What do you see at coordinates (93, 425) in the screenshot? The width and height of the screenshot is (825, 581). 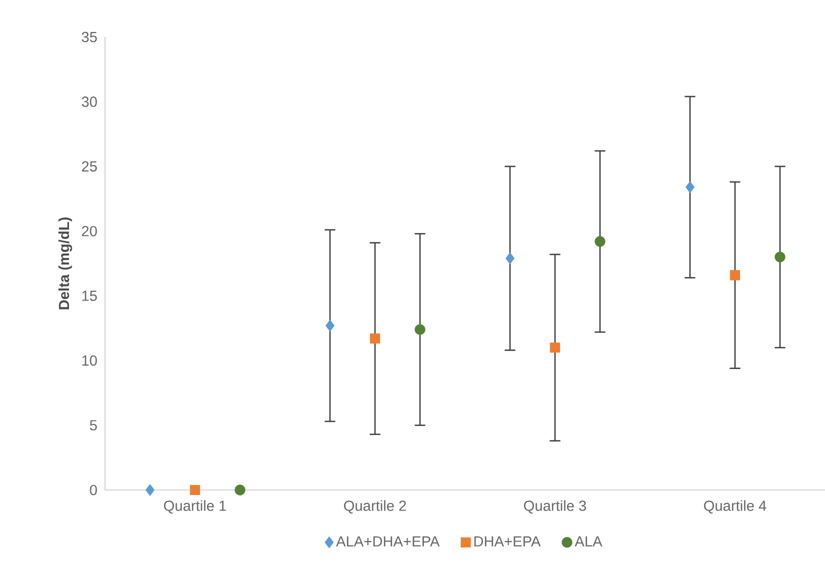 I see `y-tick-label: 5` at bounding box center [93, 425].